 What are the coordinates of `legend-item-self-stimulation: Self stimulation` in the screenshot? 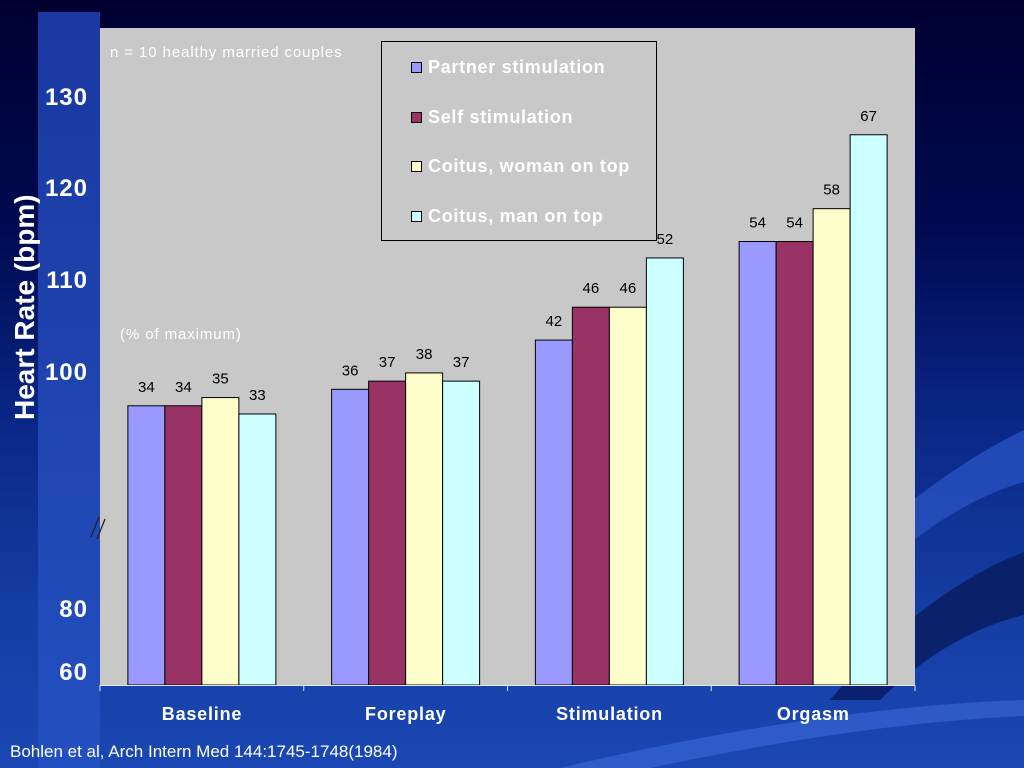 It's located at (492, 117).